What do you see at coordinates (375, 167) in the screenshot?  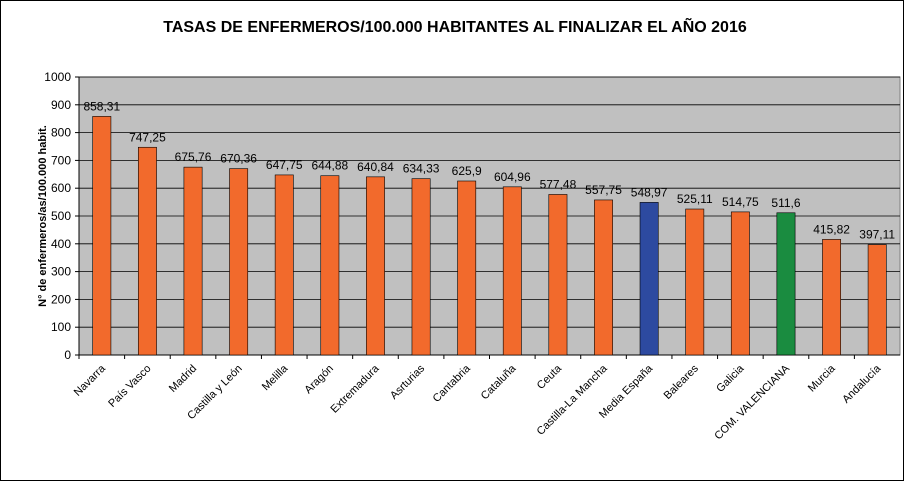 I see `value-label: 640,84` at bounding box center [375, 167].